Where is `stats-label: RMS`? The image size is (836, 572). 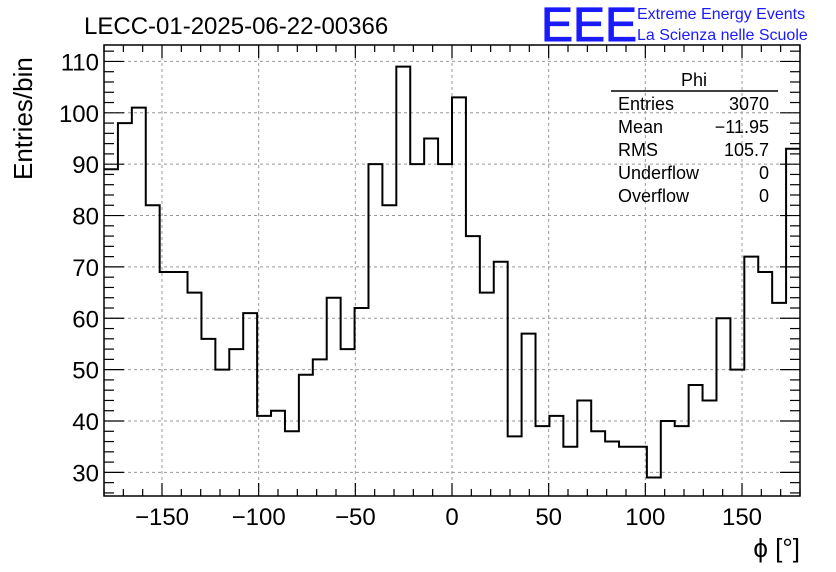
stats-label: RMS is located at coordinates (638, 150).